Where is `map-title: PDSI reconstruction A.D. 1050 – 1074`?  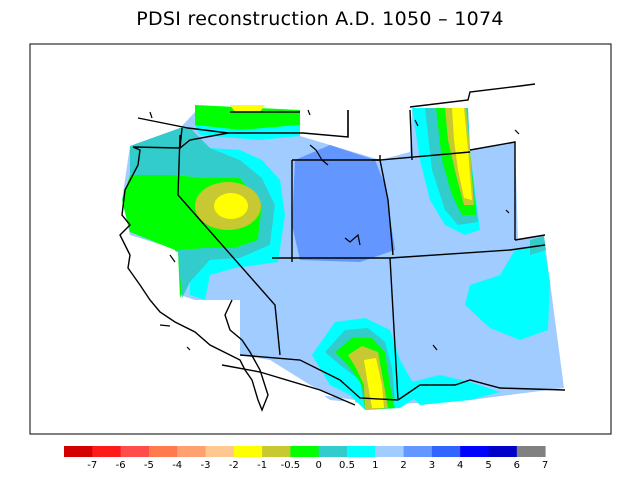
map-title: PDSI reconstruction A.D. 1050 – 1074 is located at coordinates (320, 19).